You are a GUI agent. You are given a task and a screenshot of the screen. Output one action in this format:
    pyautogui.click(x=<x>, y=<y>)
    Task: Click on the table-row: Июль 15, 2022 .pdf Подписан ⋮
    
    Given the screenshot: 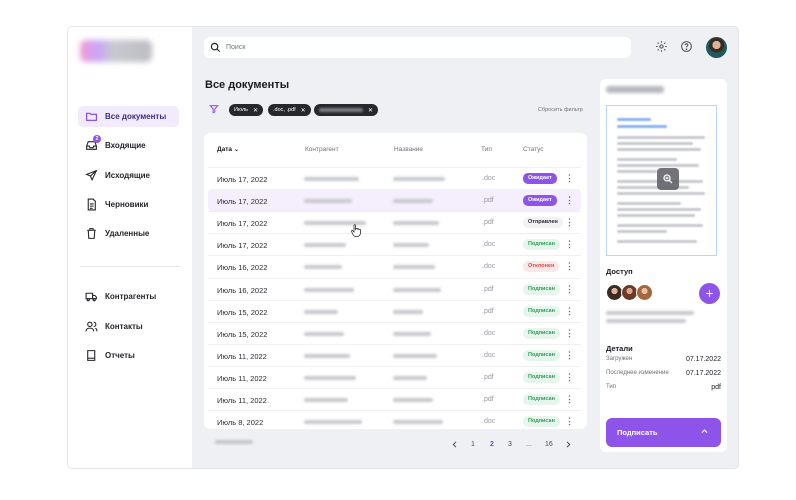 What is the action you would take?
    pyautogui.click(x=394, y=310)
    